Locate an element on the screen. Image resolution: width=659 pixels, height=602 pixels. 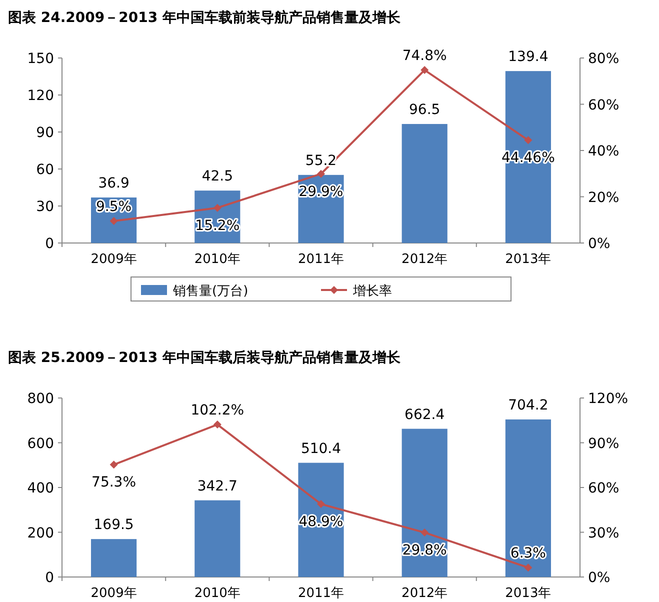
y-tick-label: 30 is located at coordinates (45, 207).